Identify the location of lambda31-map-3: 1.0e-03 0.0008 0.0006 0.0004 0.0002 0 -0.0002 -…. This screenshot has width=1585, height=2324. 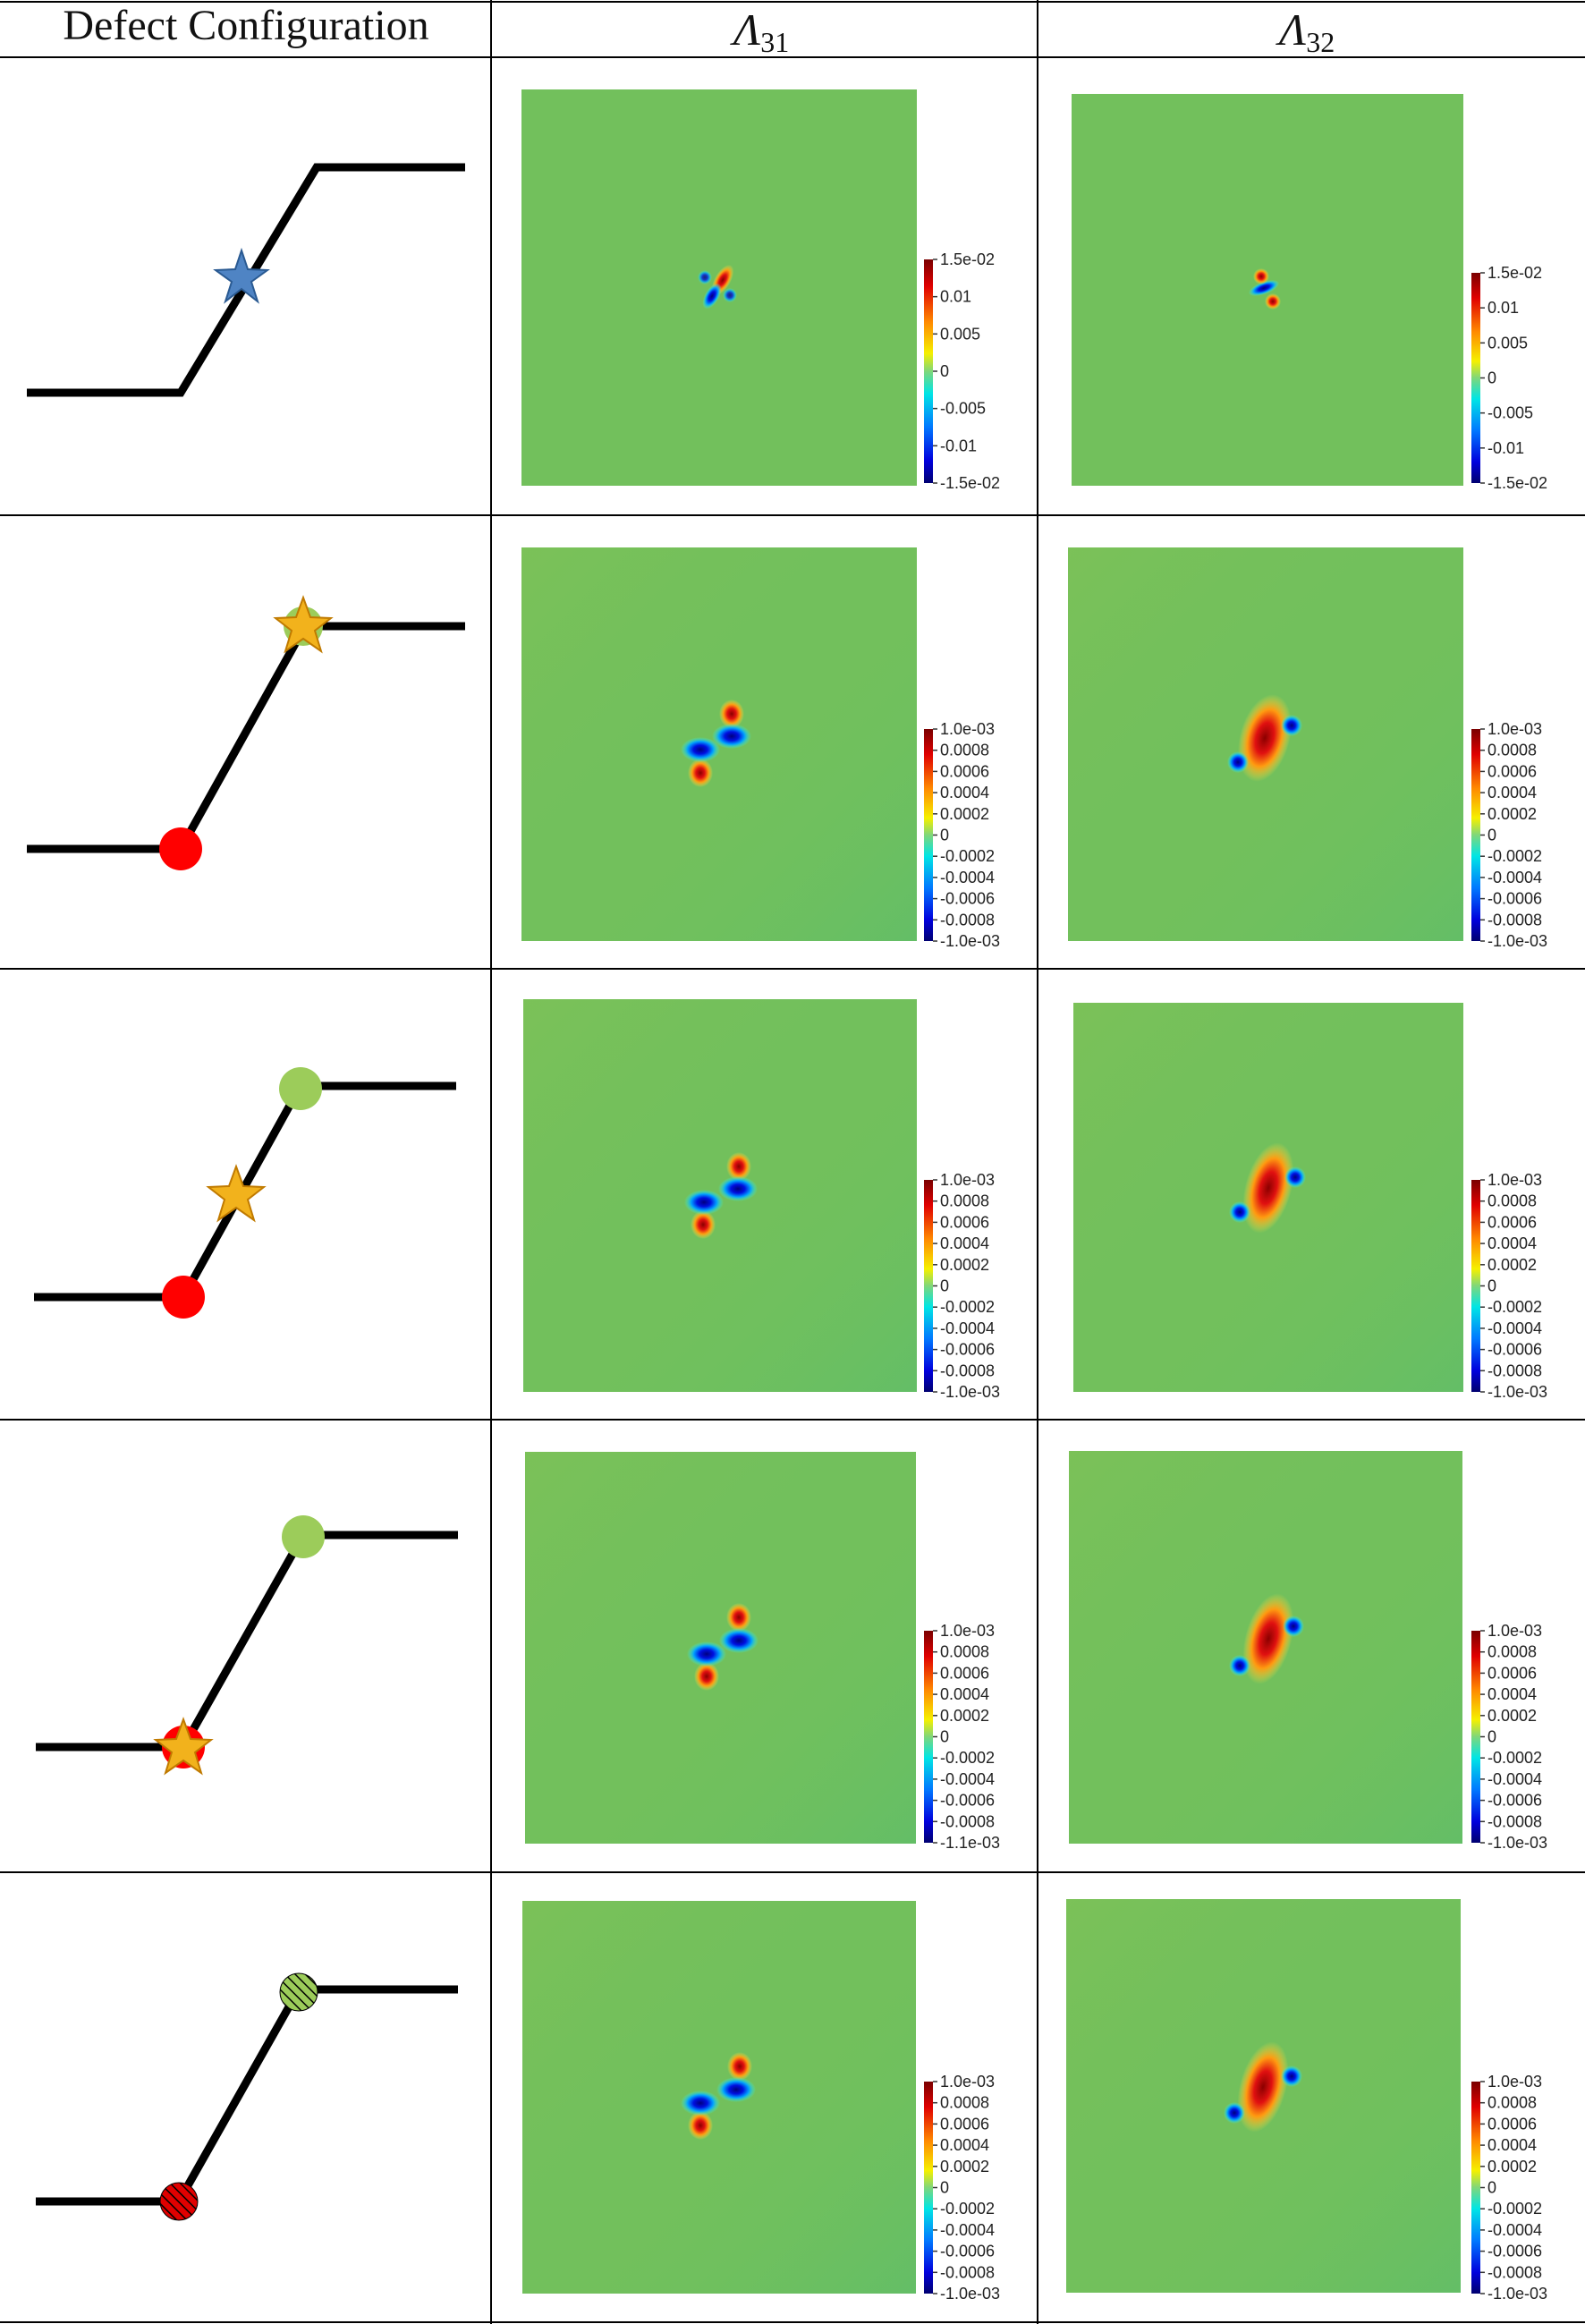
(761, 1200).